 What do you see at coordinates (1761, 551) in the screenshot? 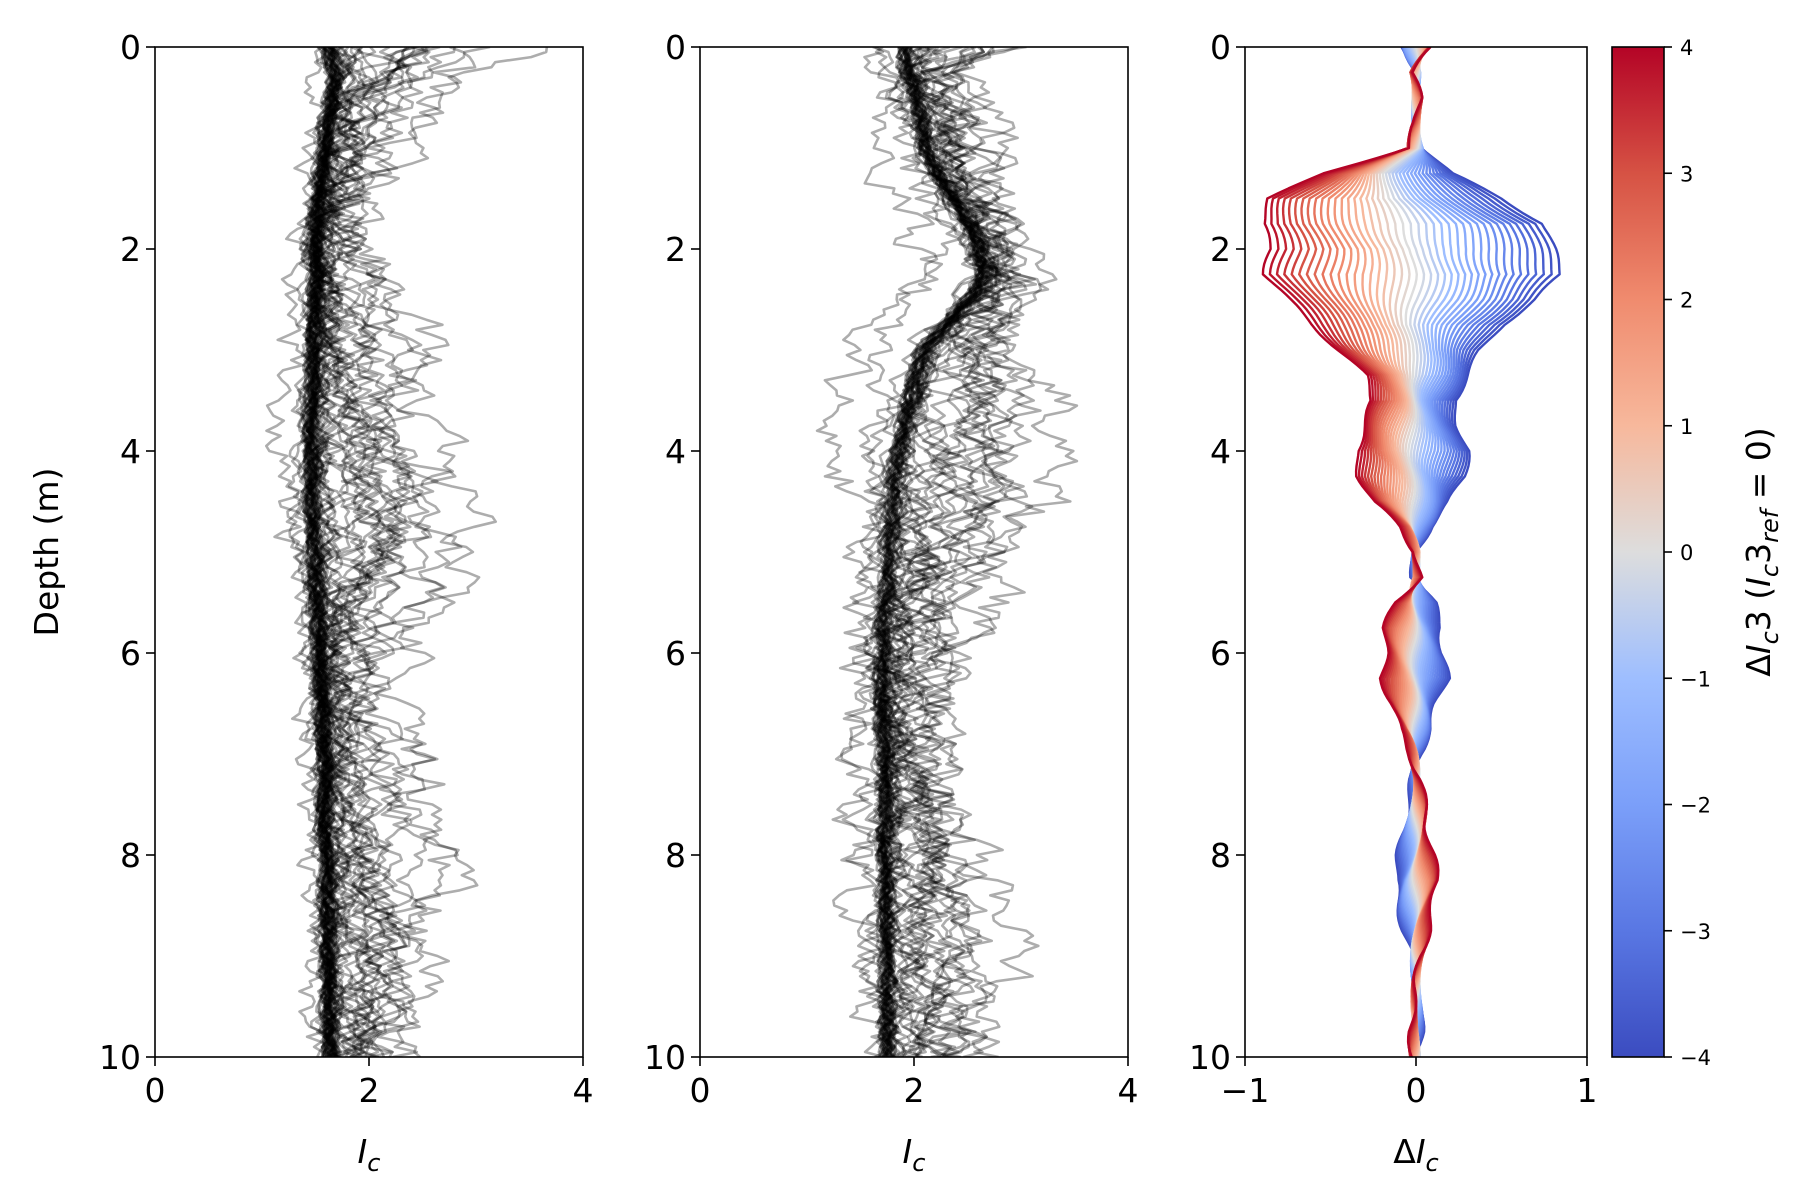
I see `colorbar-label: ΔIc3 (Ic3ref = 0)` at bounding box center [1761, 551].